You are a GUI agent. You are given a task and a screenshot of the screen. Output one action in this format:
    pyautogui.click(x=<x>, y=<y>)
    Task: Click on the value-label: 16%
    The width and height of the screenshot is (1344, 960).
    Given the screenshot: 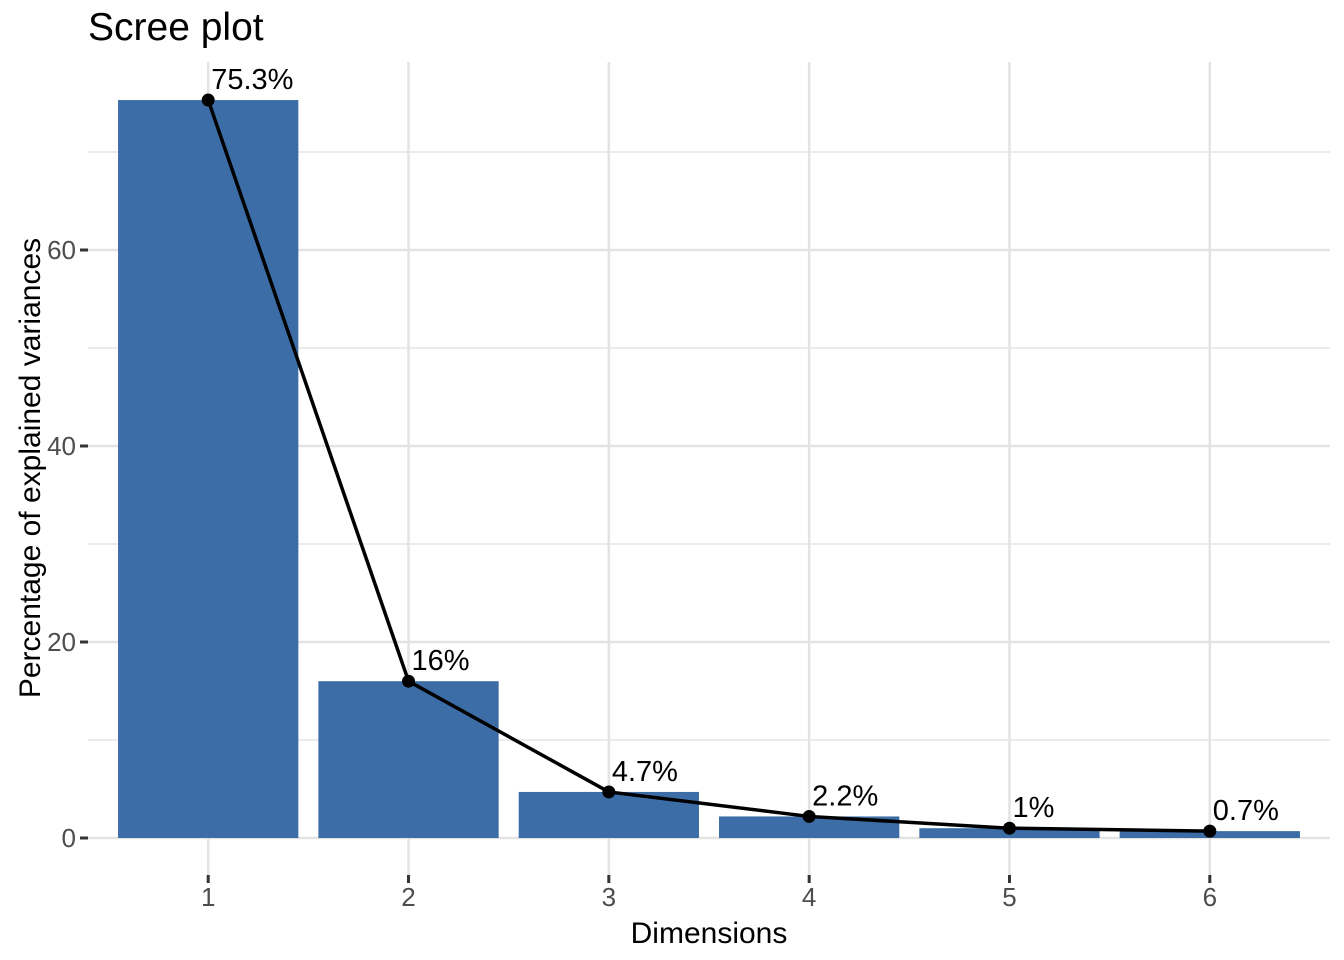 What is the action you would take?
    pyautogui.click(x=441, y=661)
    